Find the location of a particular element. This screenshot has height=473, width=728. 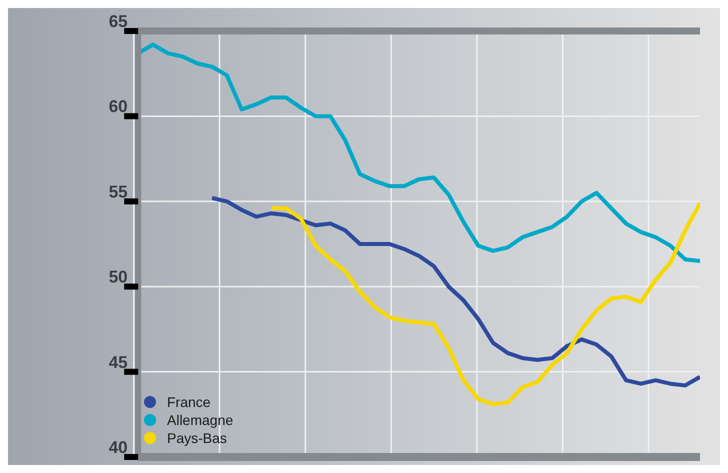

y-tick-label: 55 is located at coordinates (118, 192).